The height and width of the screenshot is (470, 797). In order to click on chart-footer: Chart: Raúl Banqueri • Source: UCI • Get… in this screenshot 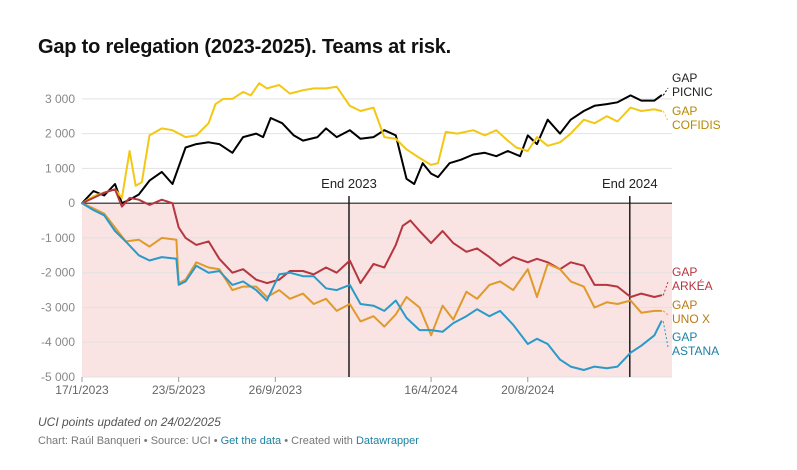, I will do `click(228, 441)`.